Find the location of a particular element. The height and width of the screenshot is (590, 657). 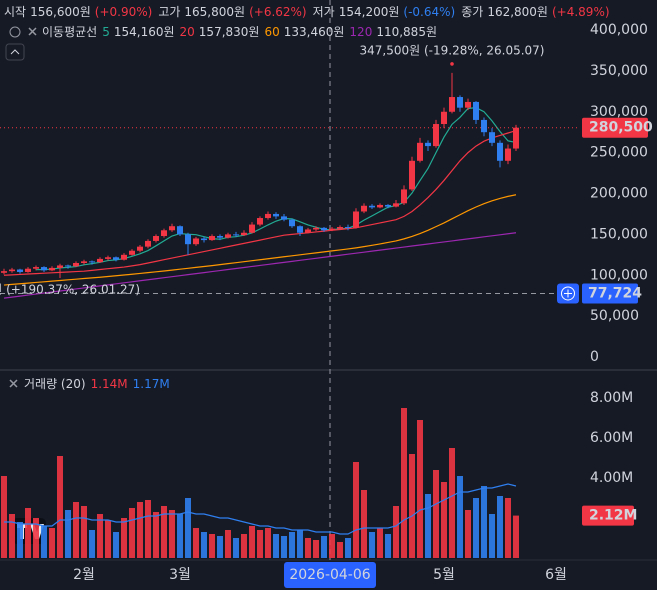

volume-legend-value: 1.17M is located at coordinates (151, 384).